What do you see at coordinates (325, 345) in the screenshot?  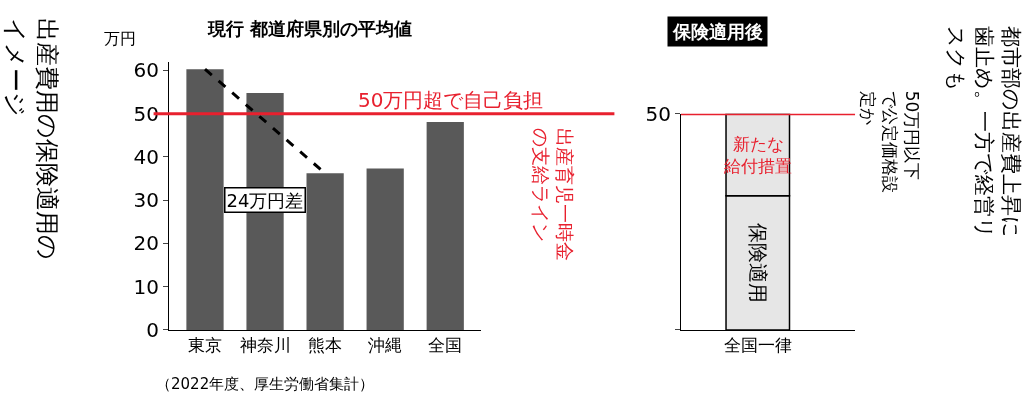 I see `x-tick-label: 熊本` at bounding box center [325, 345].